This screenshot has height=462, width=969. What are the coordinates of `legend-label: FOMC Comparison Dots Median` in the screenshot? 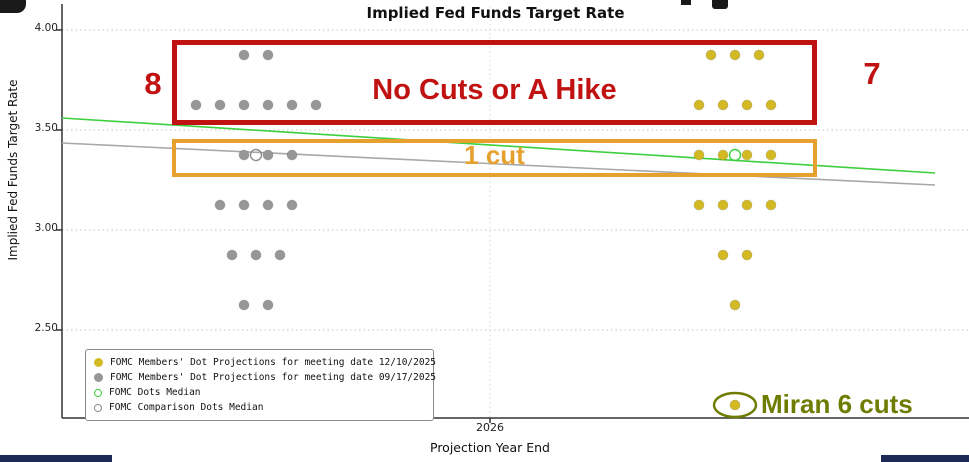 It's located at (186, 407).